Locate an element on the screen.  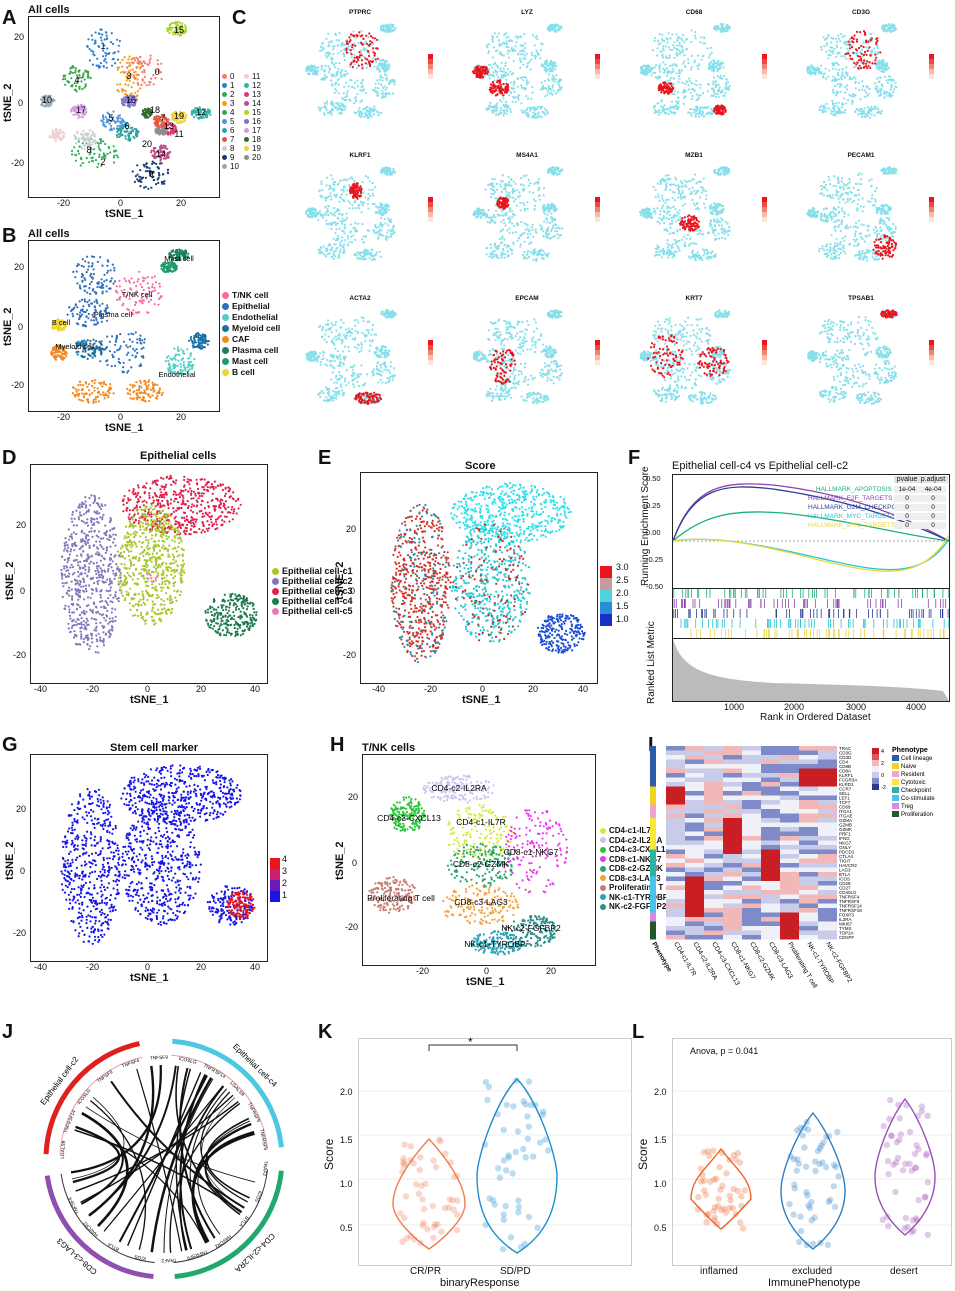
gene-label-pdcd1: PDCD1 is located at coordinates (847, 852).